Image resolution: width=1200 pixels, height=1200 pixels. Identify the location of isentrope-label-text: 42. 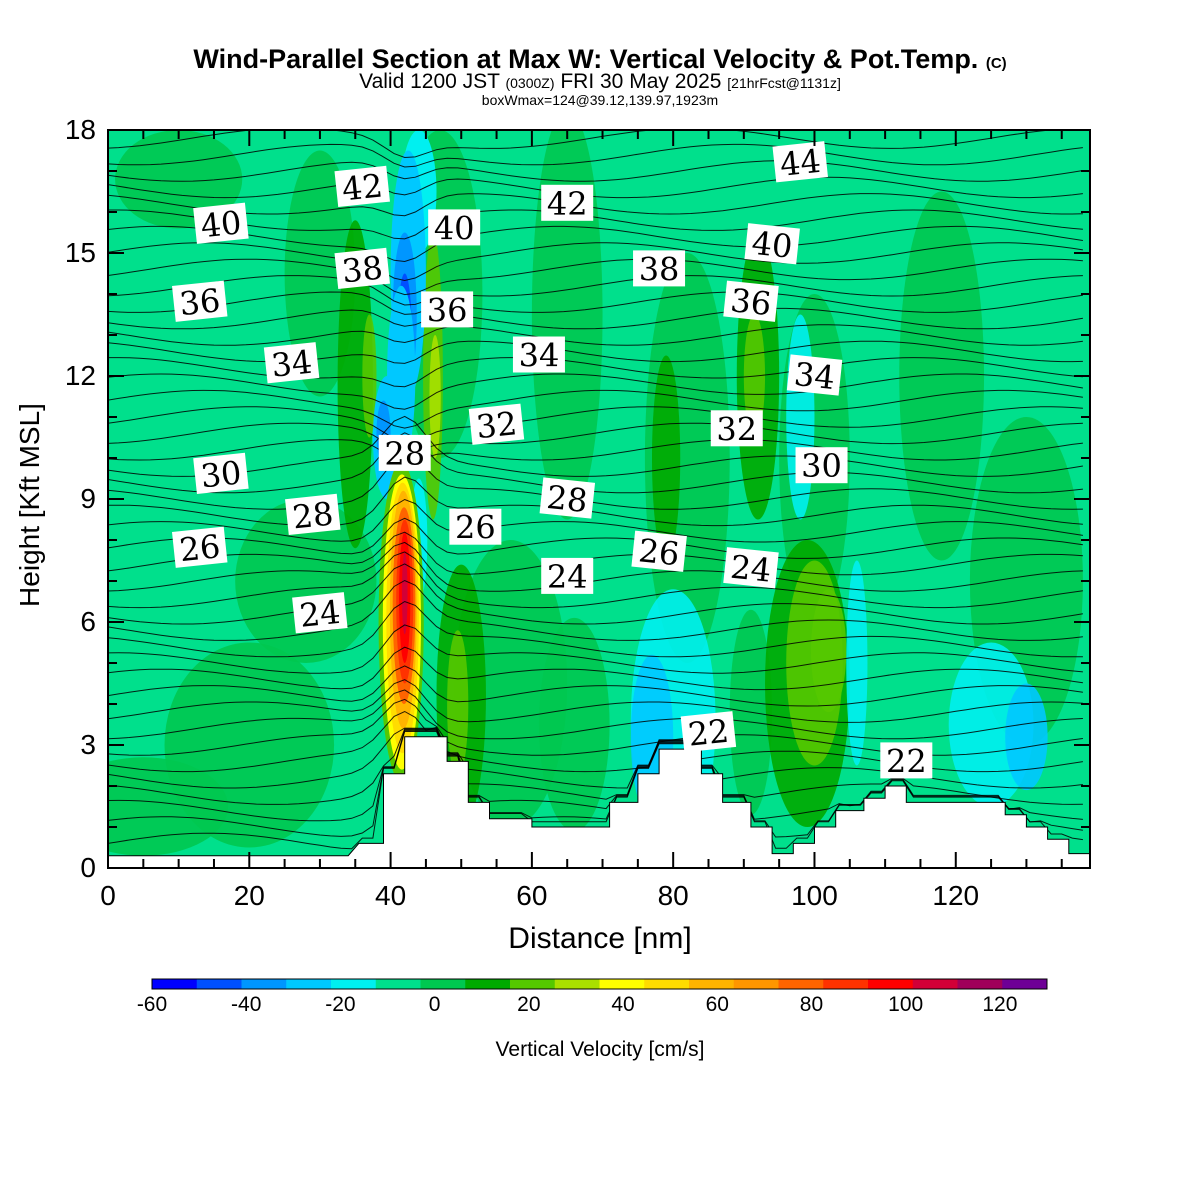
(362, 187).